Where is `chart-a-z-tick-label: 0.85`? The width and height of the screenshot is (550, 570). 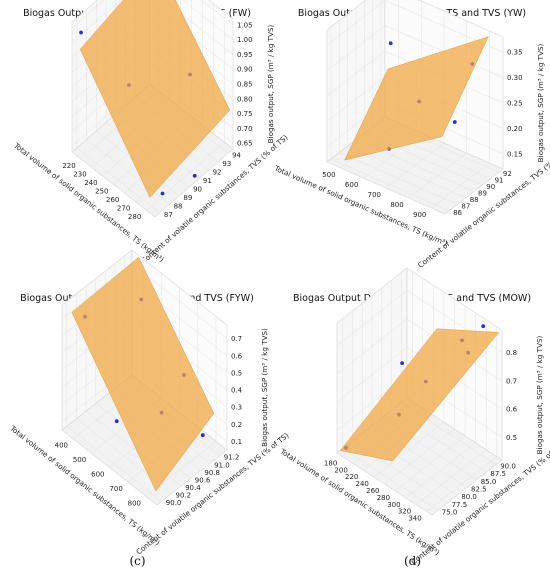 chart-a-z-tick-label: 0.85 is located at coordinates (245, 85).